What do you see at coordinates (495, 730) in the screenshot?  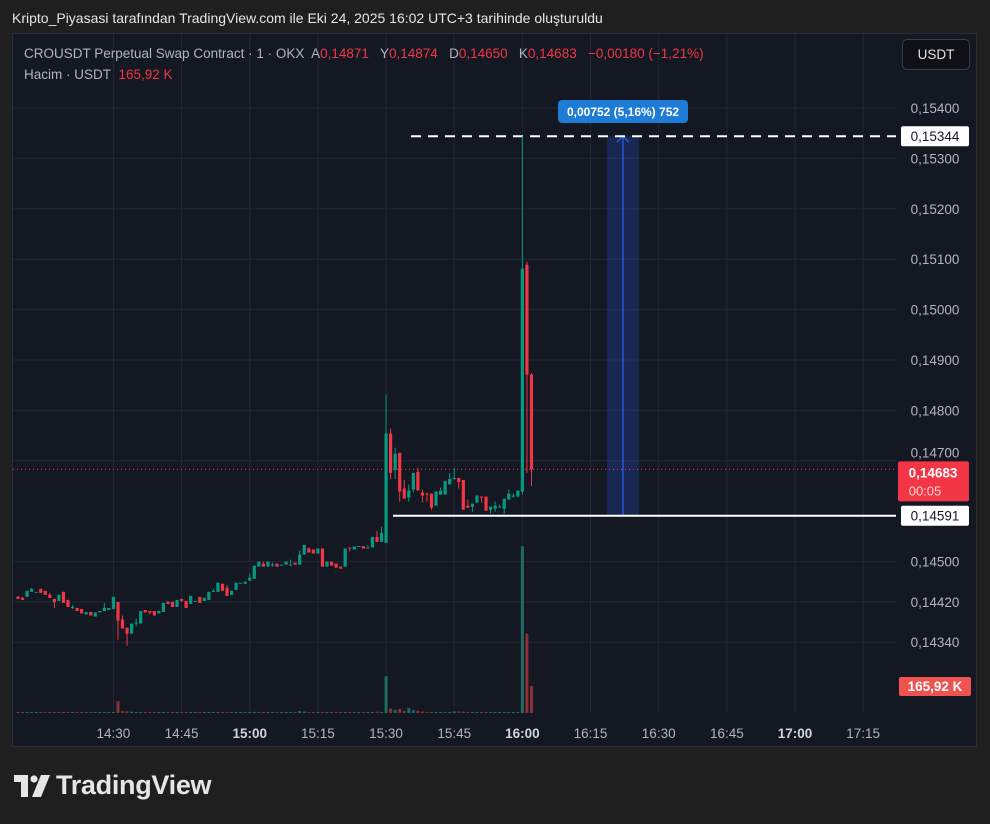 I see `time-axis` at bounding box center [495, 730].